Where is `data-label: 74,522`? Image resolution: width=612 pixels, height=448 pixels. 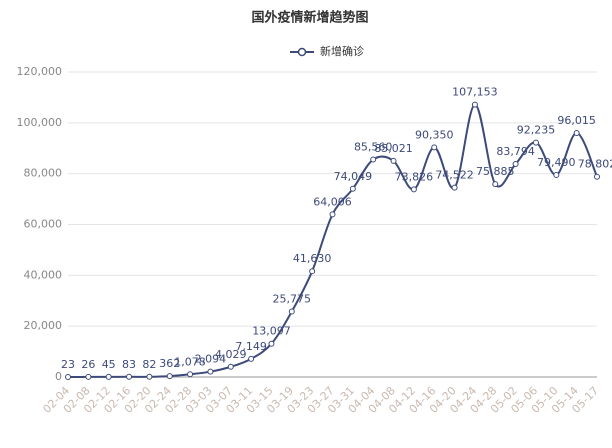 data-label: 74,522 is located at coordinates (454, 175).